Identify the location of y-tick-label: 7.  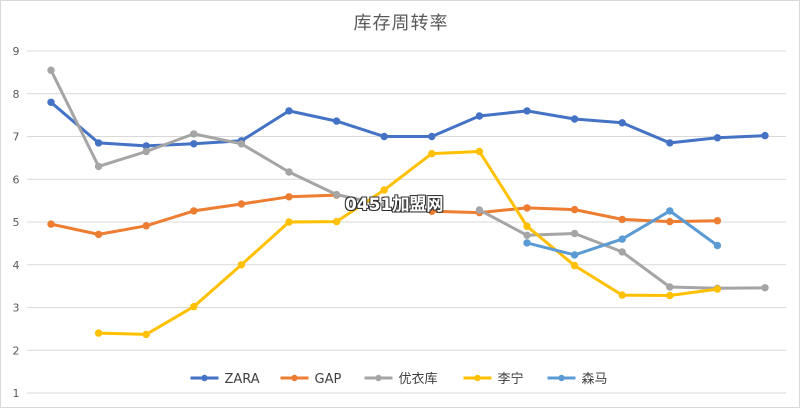
(16, 137).